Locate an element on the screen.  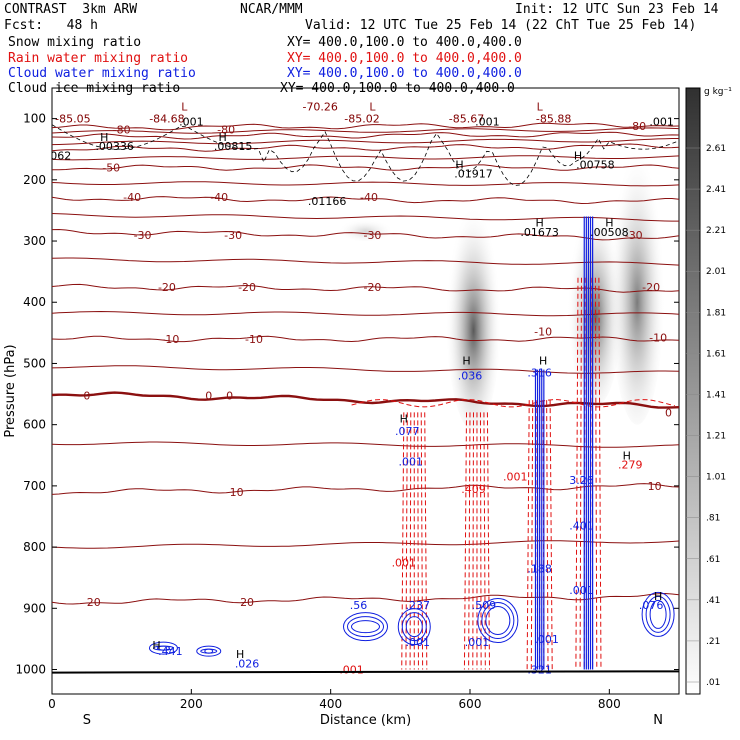
snow-column is located at coordinates (365, 229).